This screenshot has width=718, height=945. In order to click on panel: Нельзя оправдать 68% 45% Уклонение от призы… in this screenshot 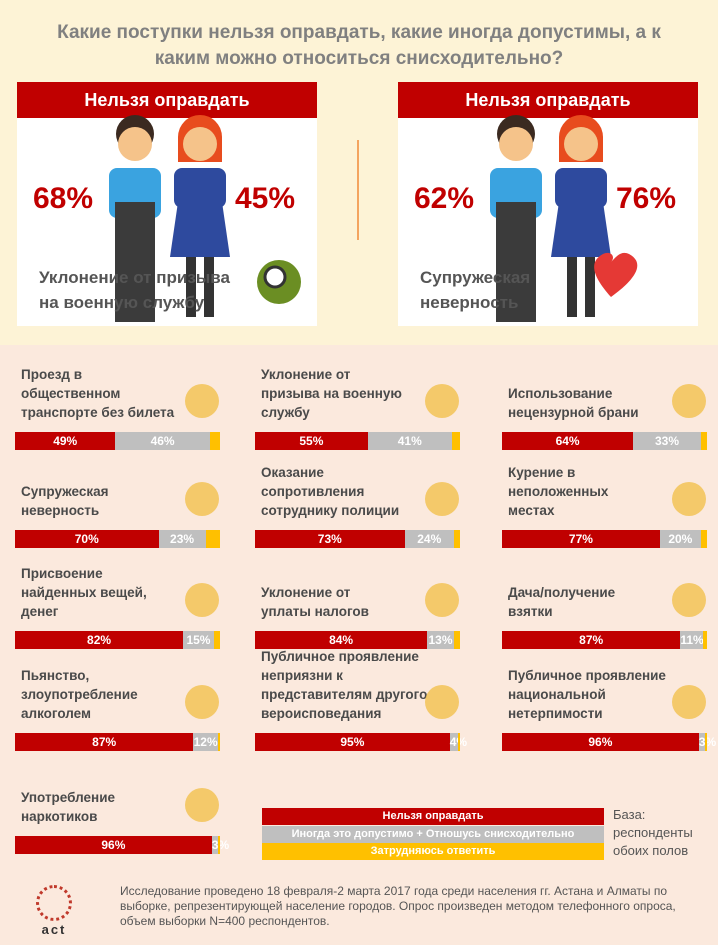, I will do `click(167, 204)`.